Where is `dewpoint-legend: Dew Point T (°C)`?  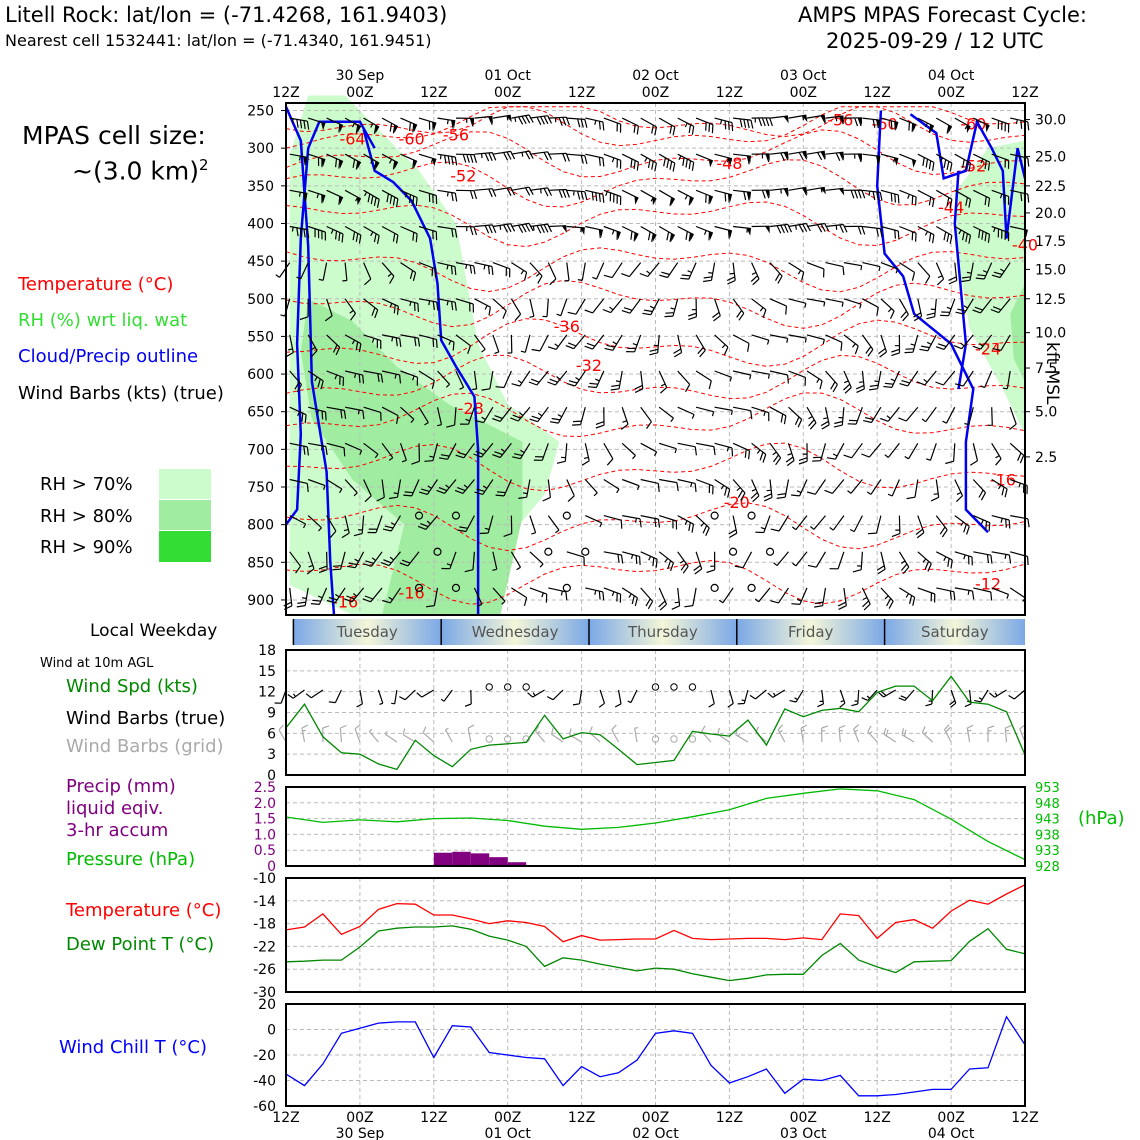
dewpoint-legend: Dew Point T (°C) is located at coordinates (140, 944).